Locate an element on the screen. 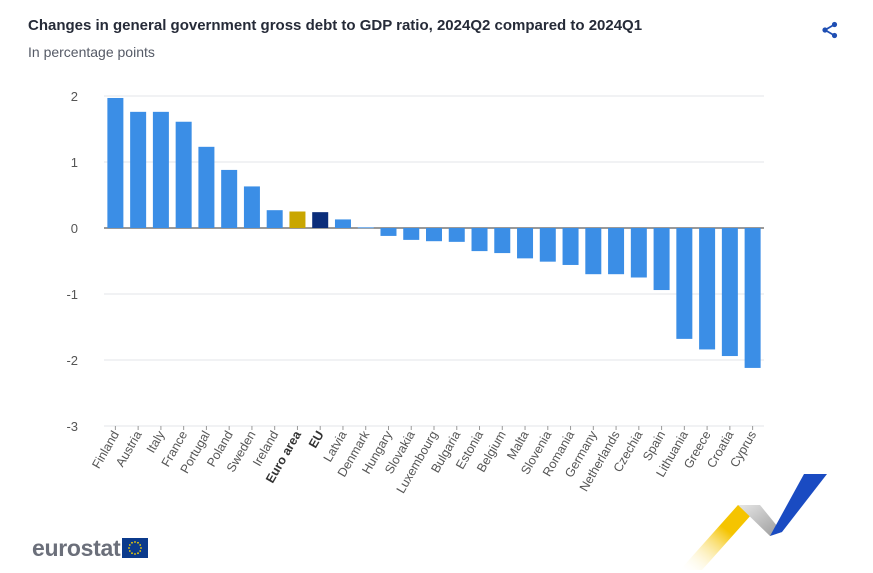 The image size is (873, 573). bar-belgium is located at coordinates (502, 241).